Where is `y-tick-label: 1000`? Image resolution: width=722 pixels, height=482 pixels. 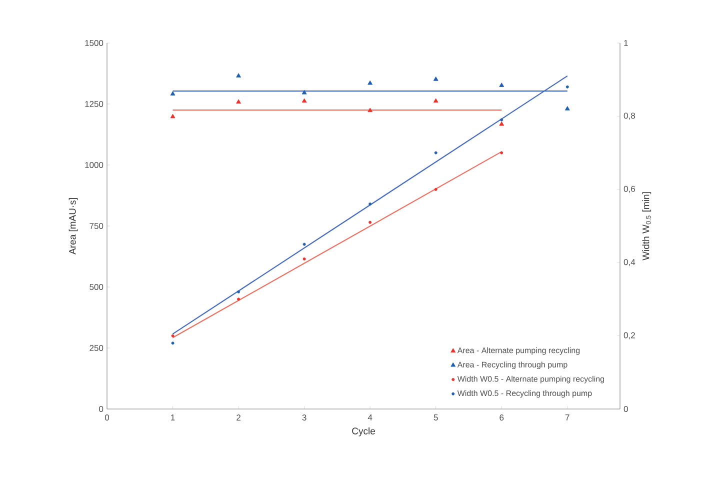
y-tick-label: 1000 is located at coordinates (94, 165).